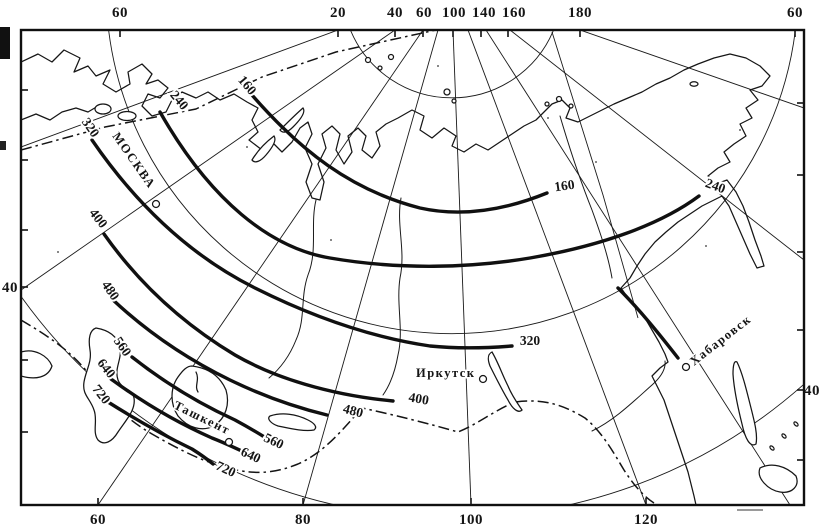  What do you see at coordinates (812, 391) in the screenshot?
I see `right-label-0: 40` at bounding box center [812, 391].